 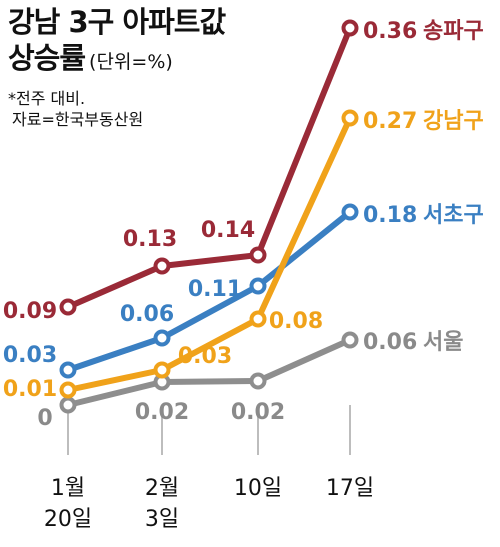 I want to click on series-name-label: 송파구, so click(x=453, y=31).